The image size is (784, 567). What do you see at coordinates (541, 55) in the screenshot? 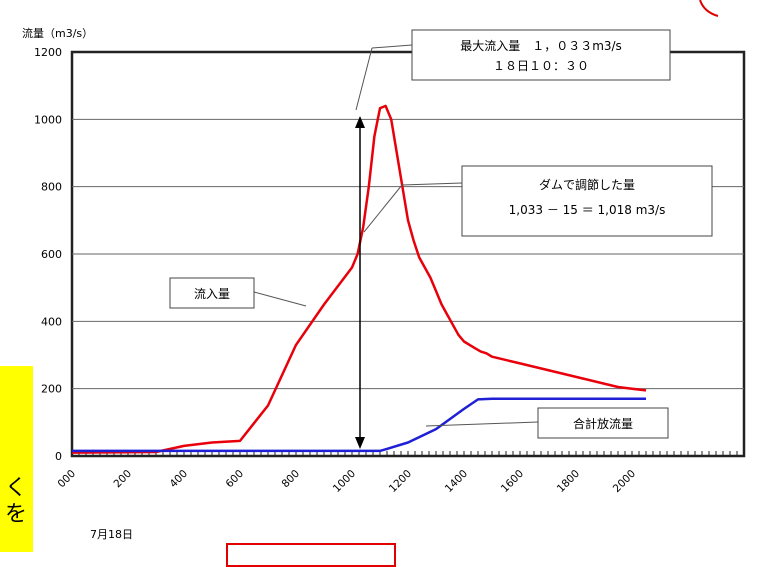
I see `annotation-peak: 最大流入量 １，０３３m3/s １８日１０：３０` at bounding box center [541, 55].